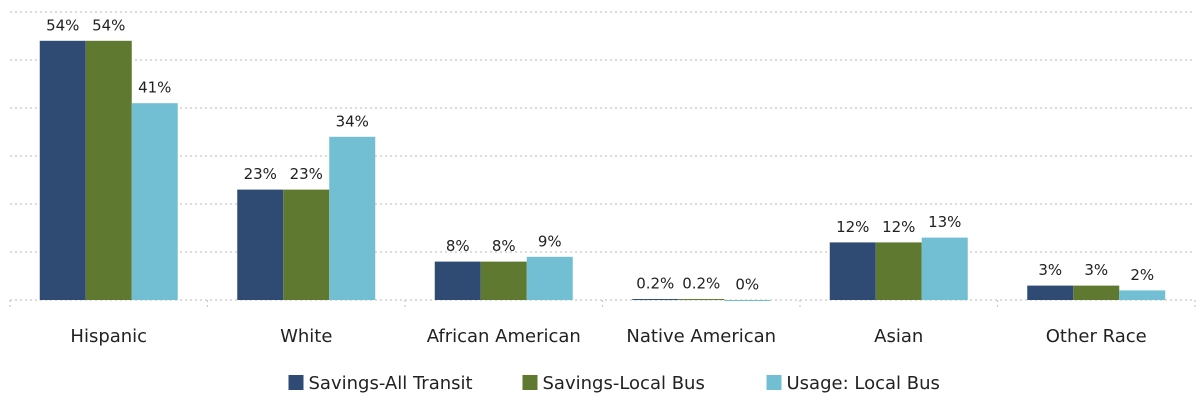  What do you see at coordinates (504, 336) in the screenshot?
I see `x-tick-label: African American` at bounding box center [504, 336].